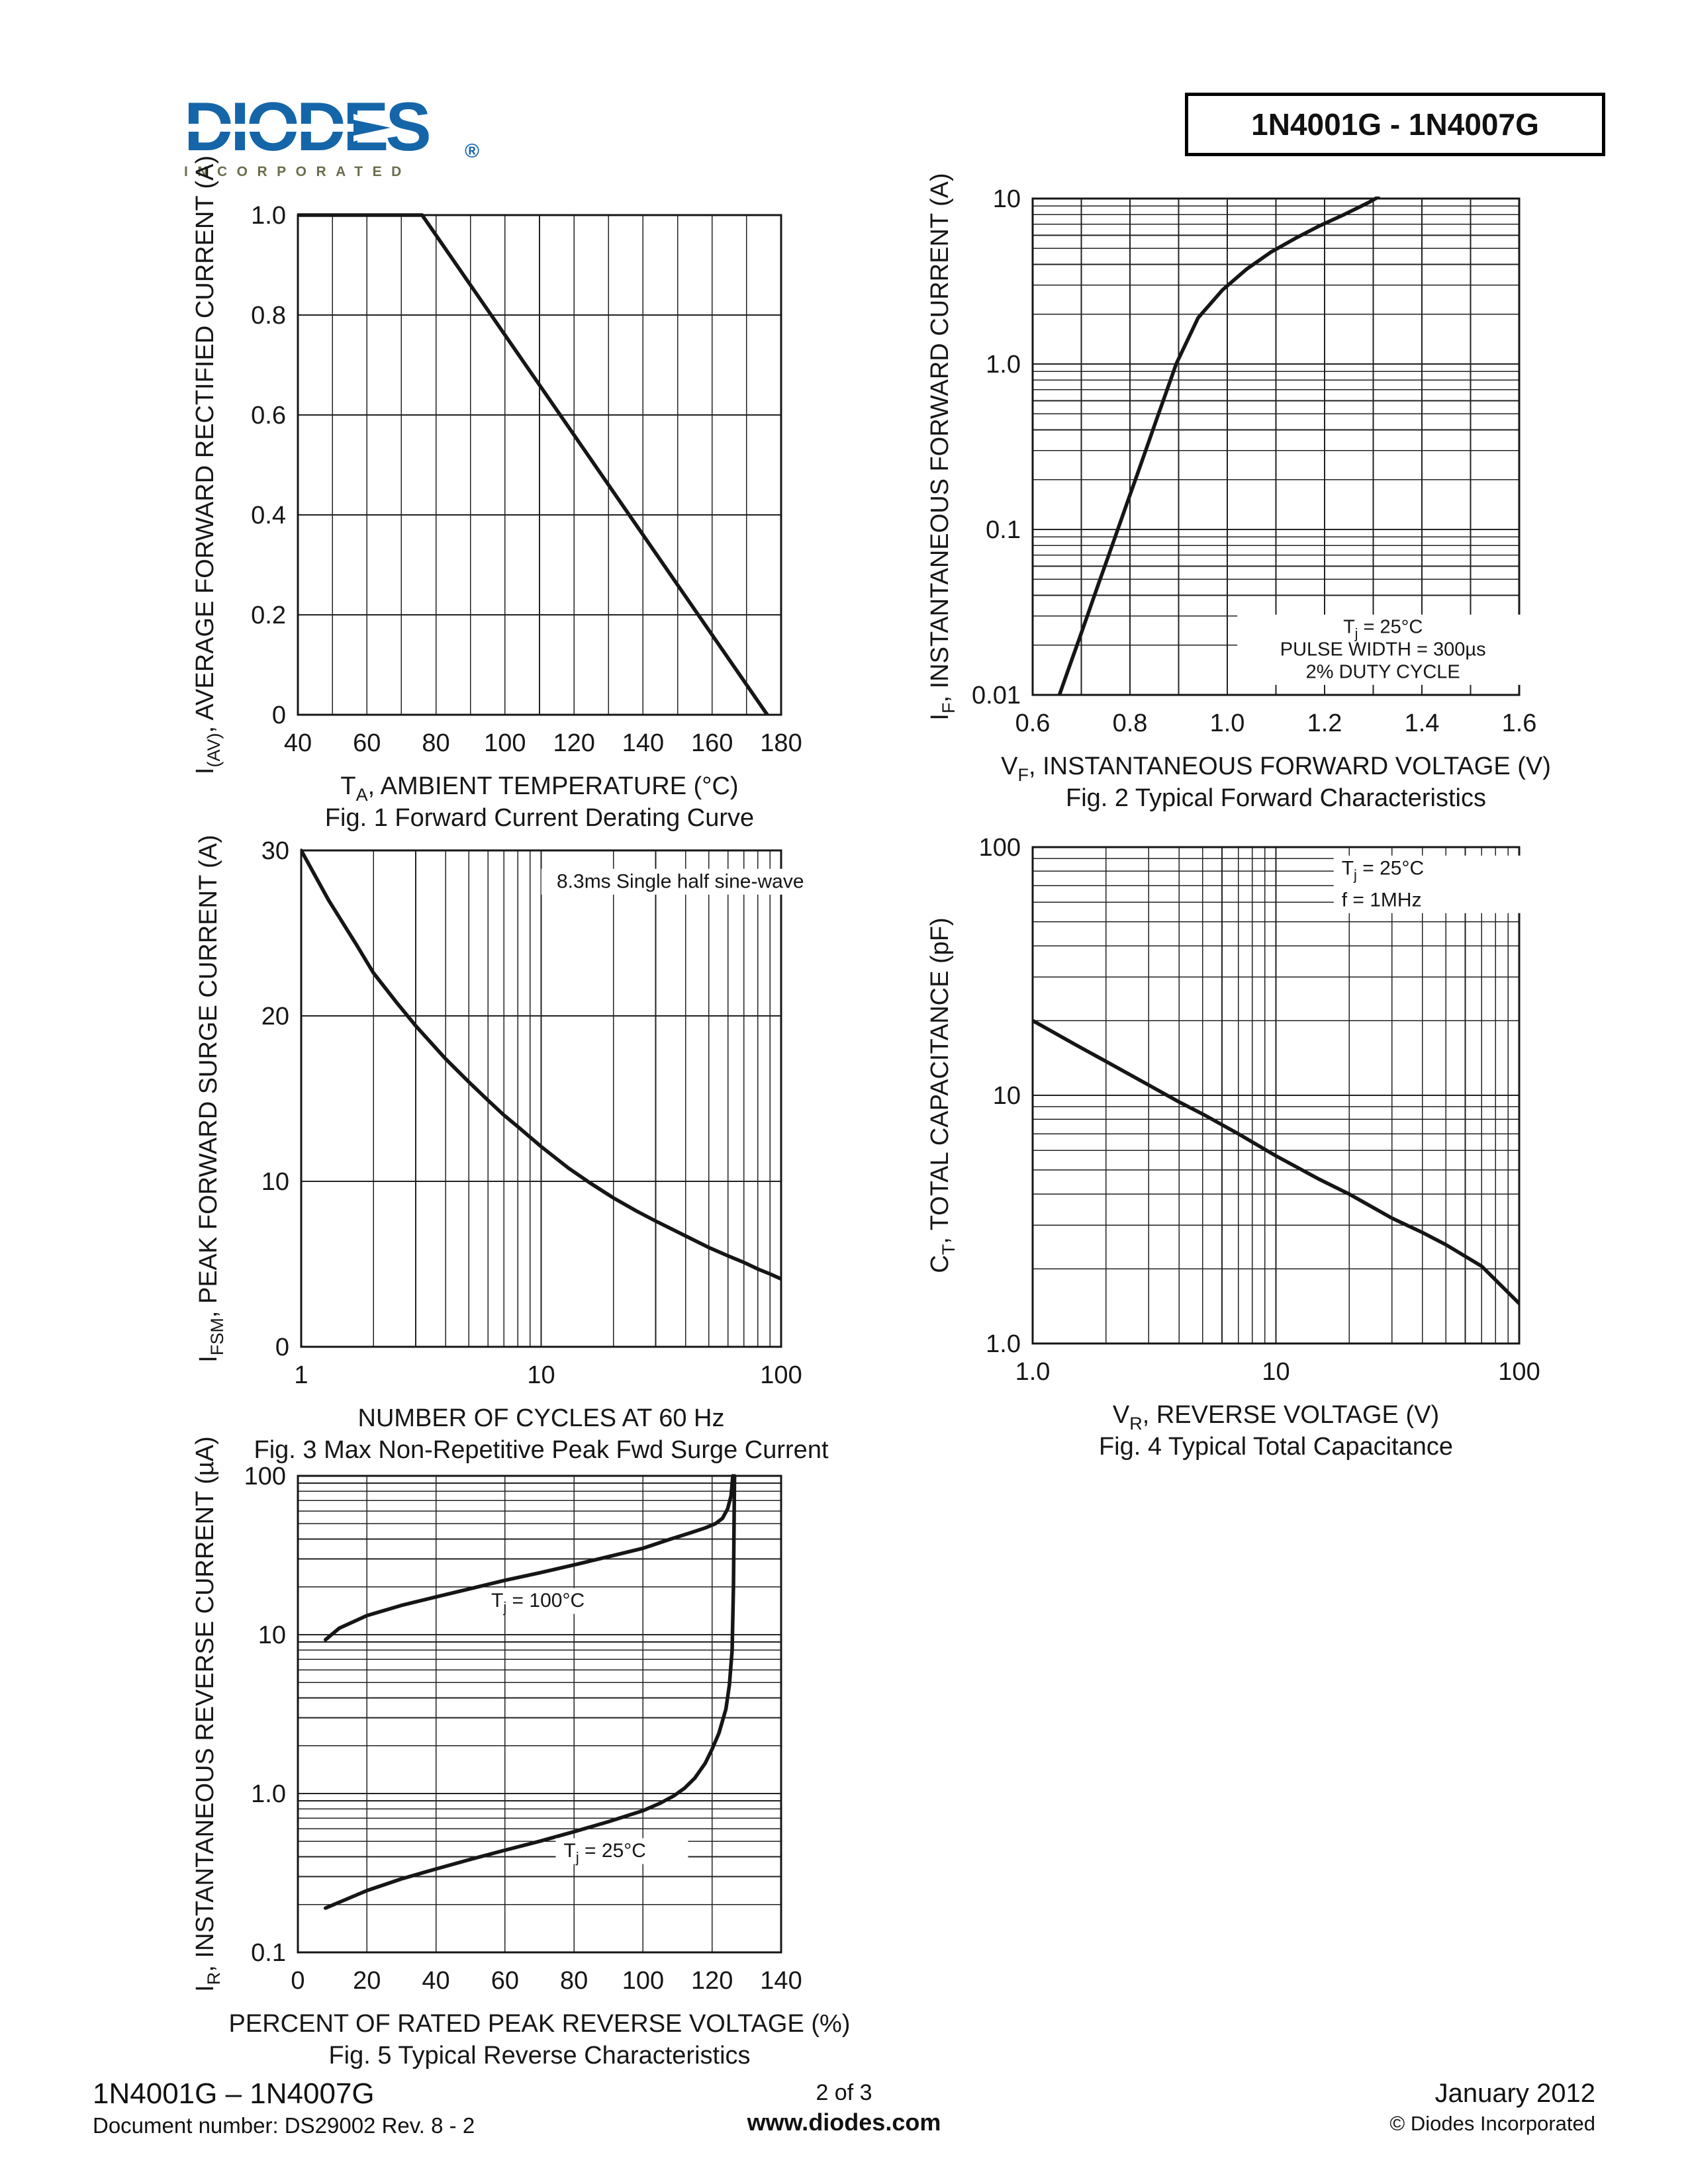  I want to click on fig2-x-tick-label: 0.8, so click(1130, 723).